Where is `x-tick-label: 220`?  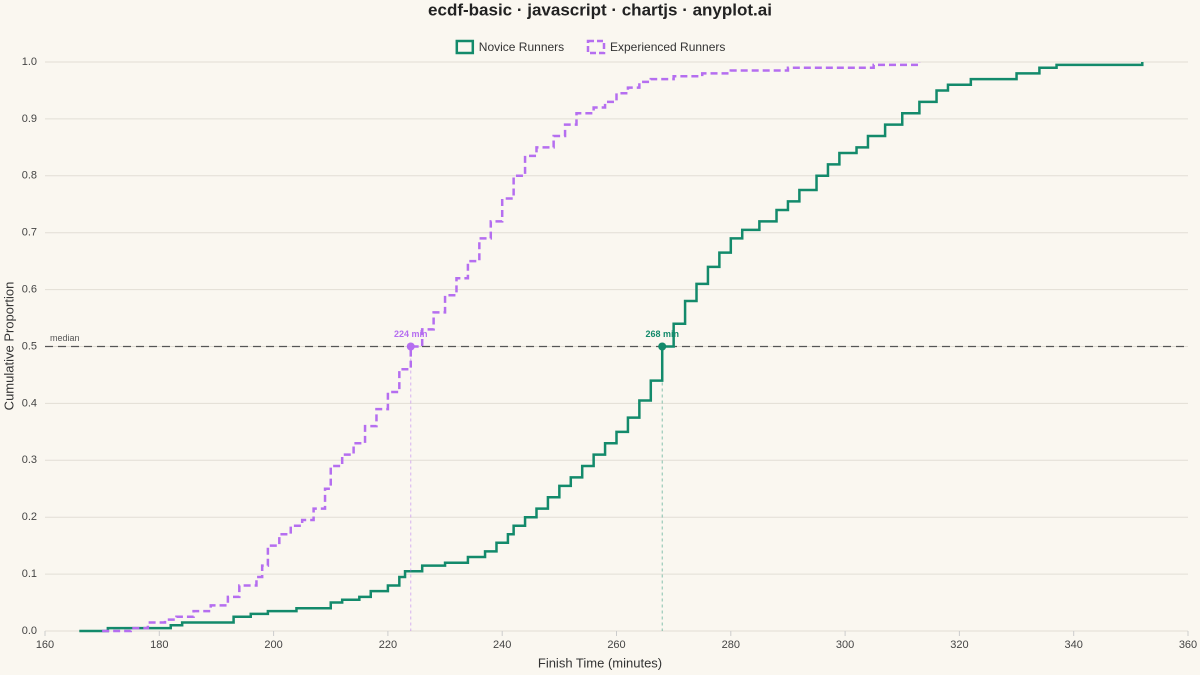
x-tick-label: 220 is located at coordinates (388, 645).